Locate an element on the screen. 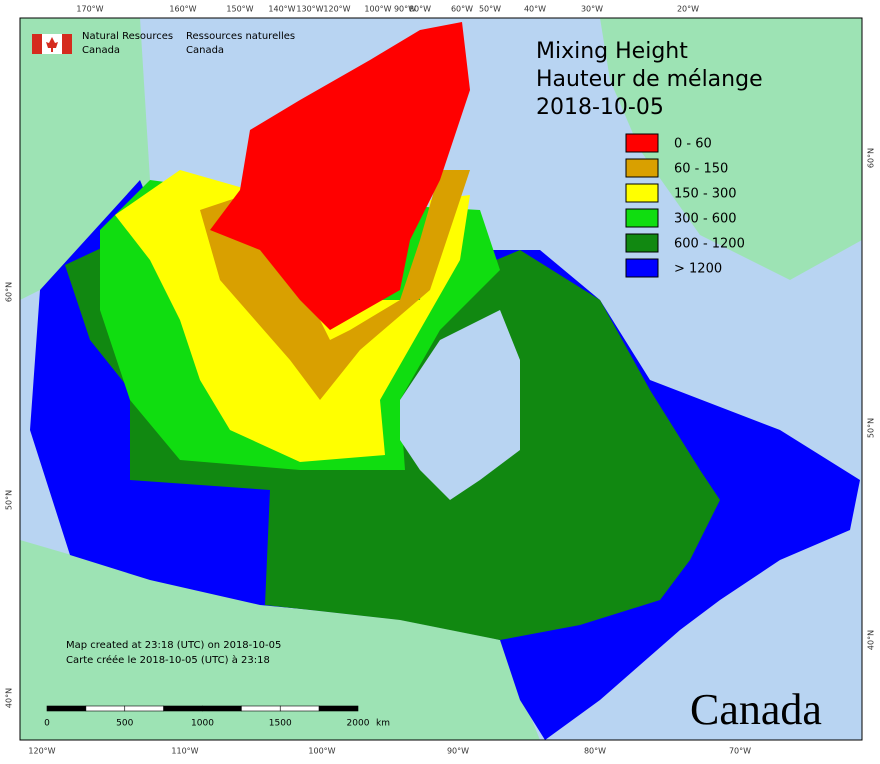 The image size is (880, 764). scale-bar: 0 500 1000 1500 2000 km is located at coordinates (217, 717).